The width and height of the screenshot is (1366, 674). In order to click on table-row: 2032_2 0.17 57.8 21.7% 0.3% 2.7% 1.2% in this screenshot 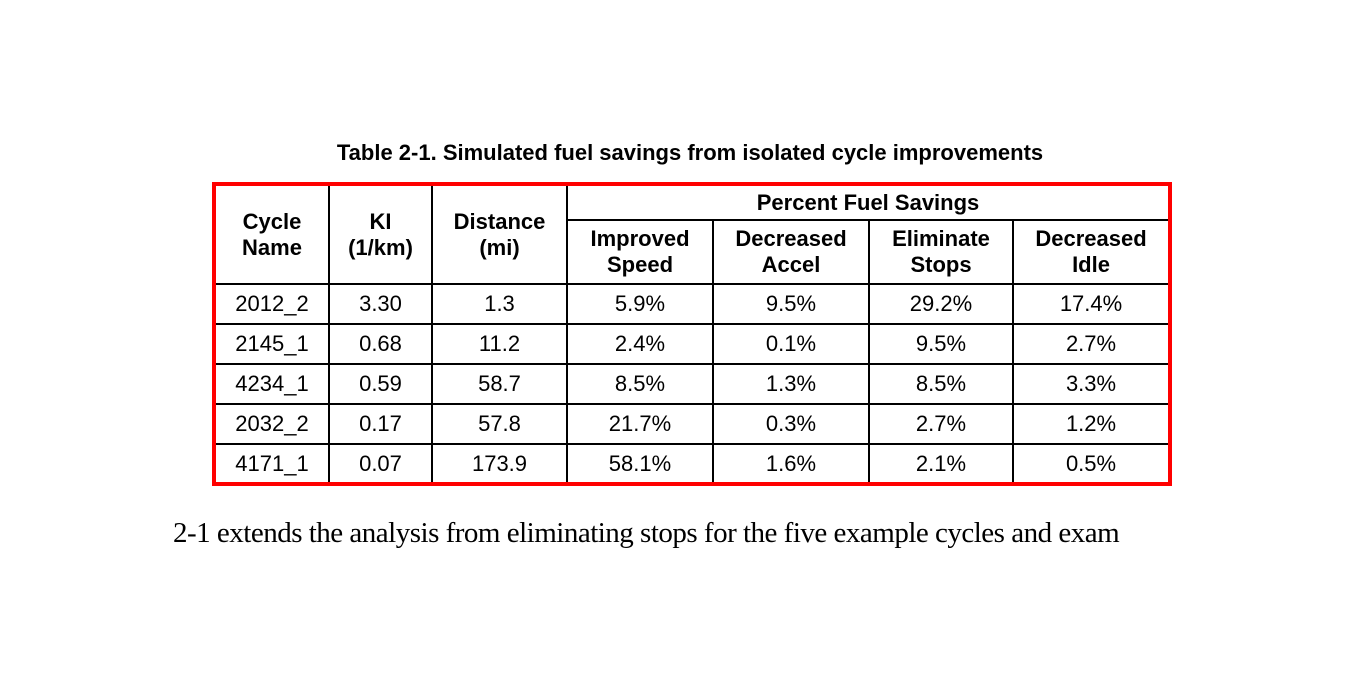, I will do `click(692, 424)`.